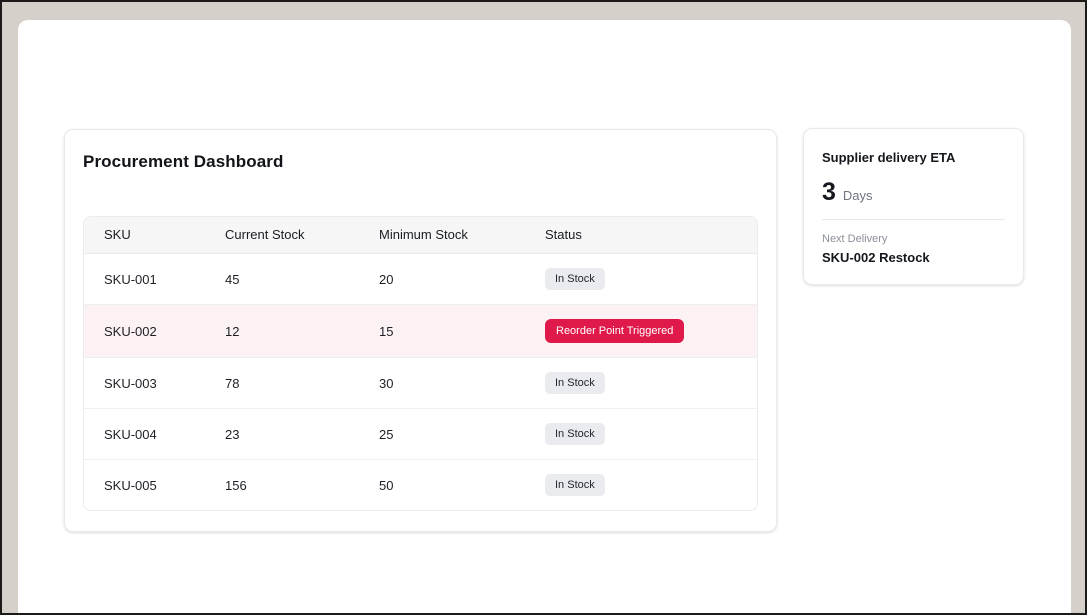 This screenshot has width=1087, height=615. What do you see at coordinates (282, 383) in the screenshot?
I see `current-stock-cell: 78` at bounding box center [282, 383].